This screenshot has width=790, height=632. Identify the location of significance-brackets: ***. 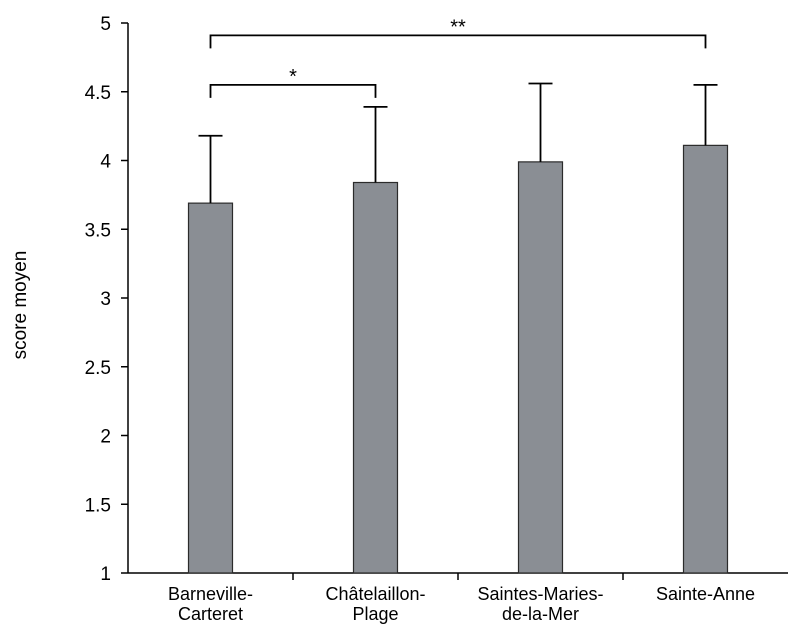
(458, 57).